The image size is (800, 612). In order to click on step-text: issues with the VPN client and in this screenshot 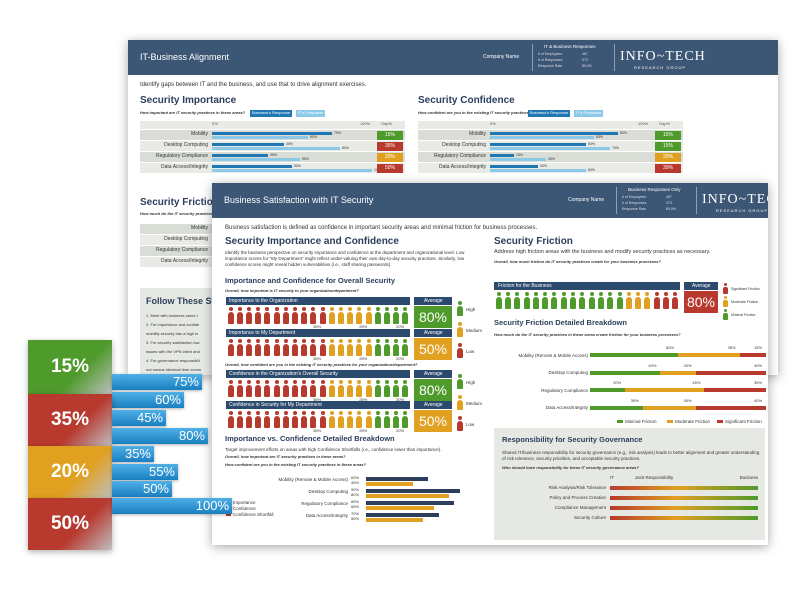, I will do `click(173, 351)`.